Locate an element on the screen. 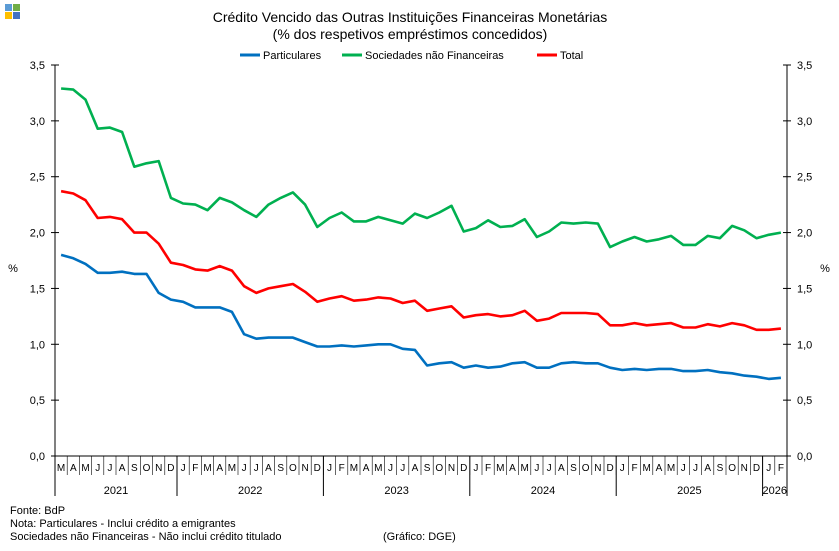  y-tick-label-right: 0,0 is located at coordinates (804, 457).